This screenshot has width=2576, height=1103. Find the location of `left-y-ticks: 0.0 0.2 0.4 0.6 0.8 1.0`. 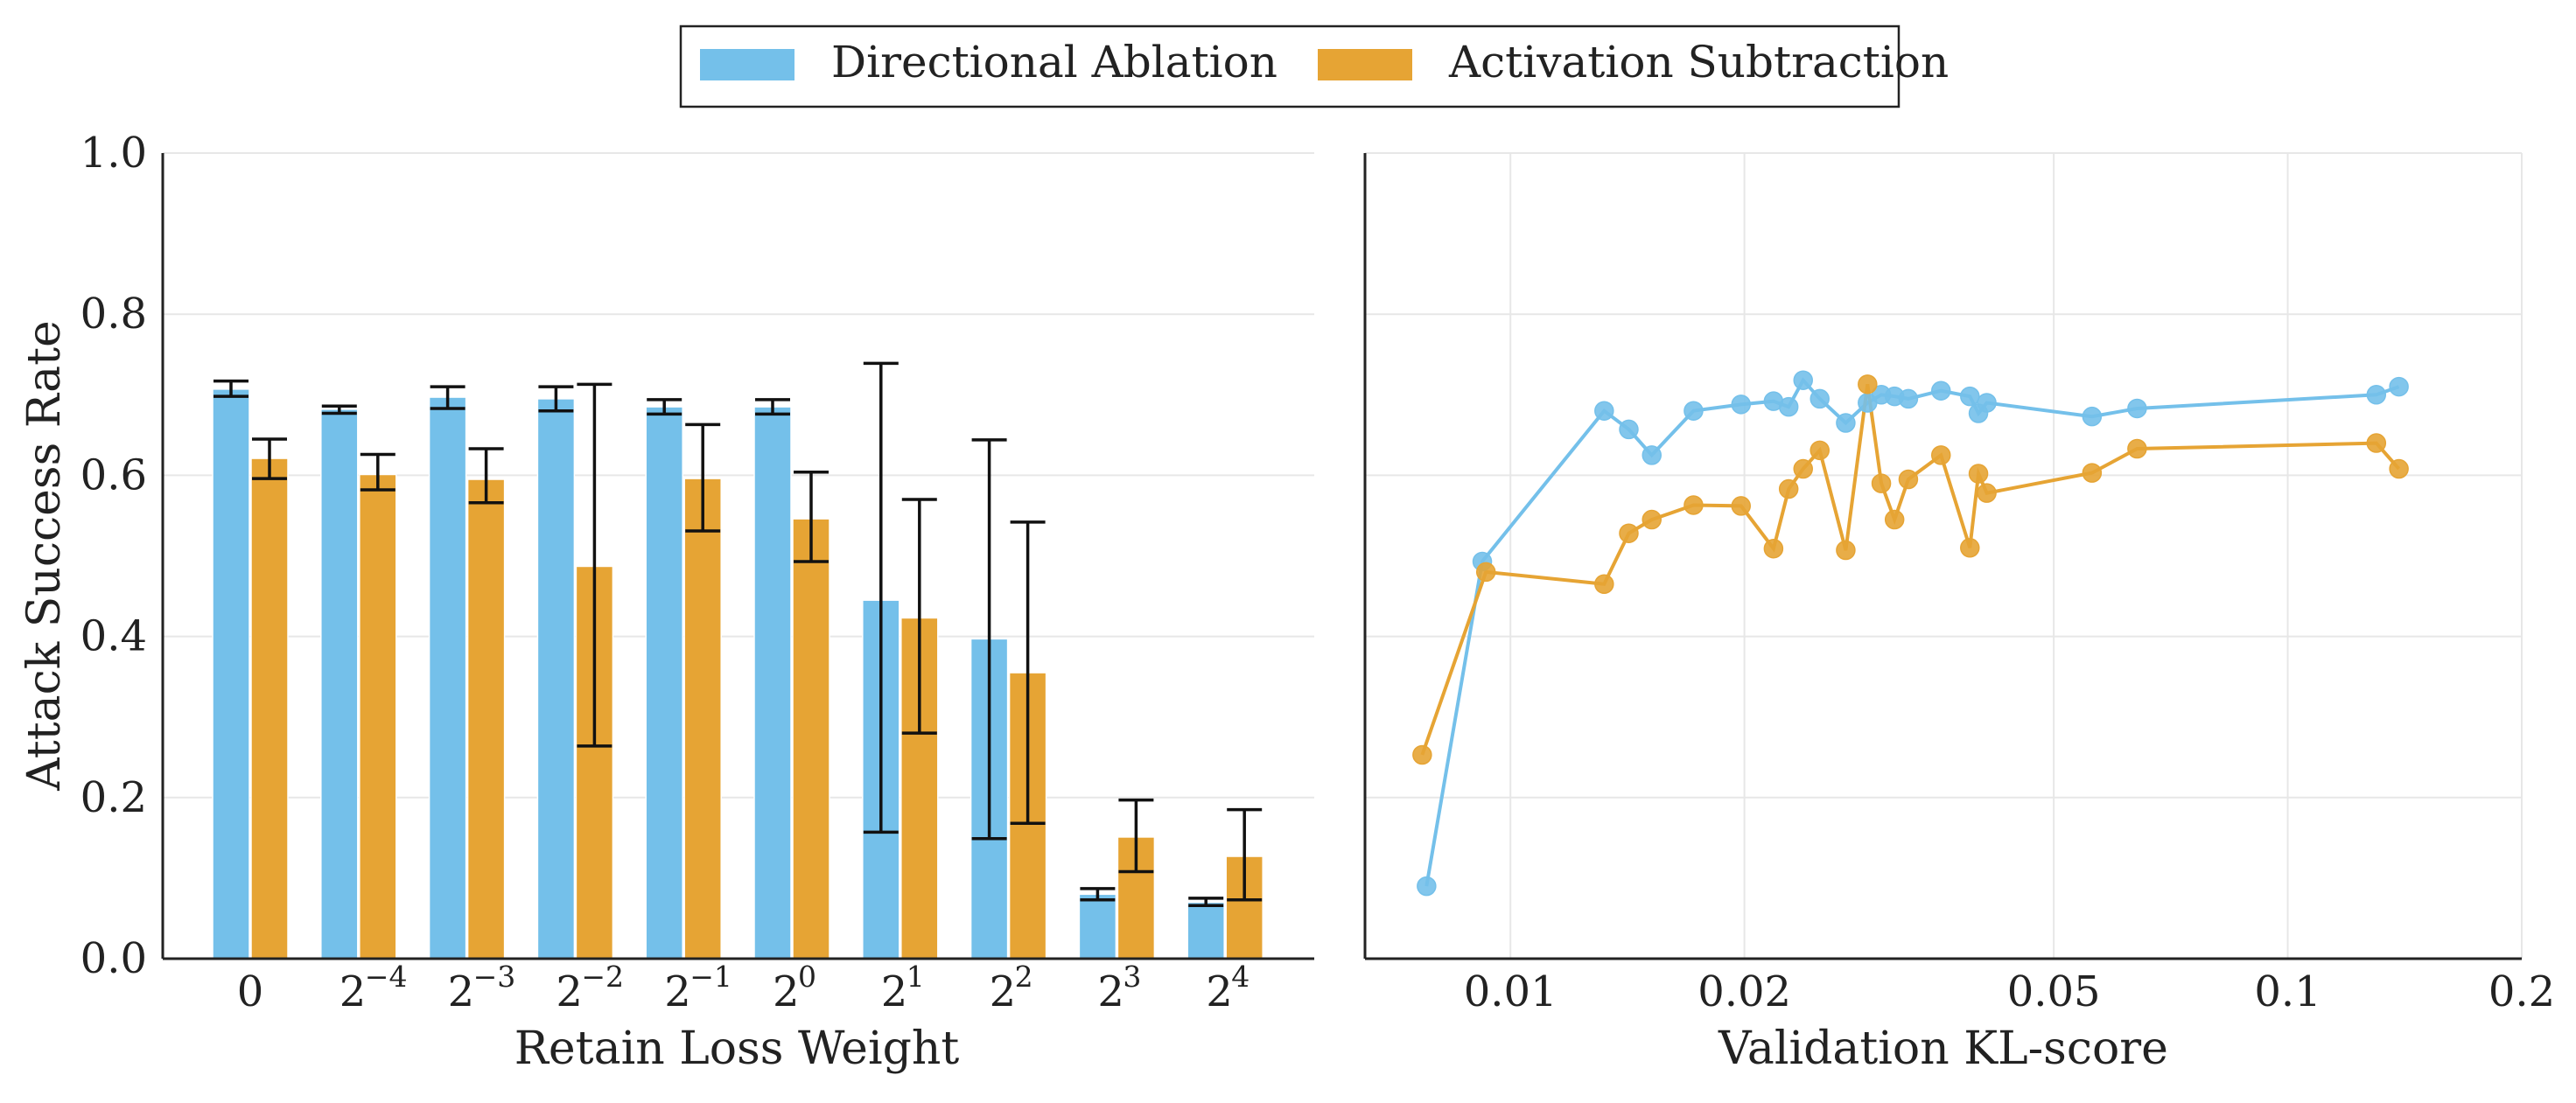

left-y-ticks: 0.0 0.2 0.4 0.6 0.8 1.0 is located at coordinates (113, 556).